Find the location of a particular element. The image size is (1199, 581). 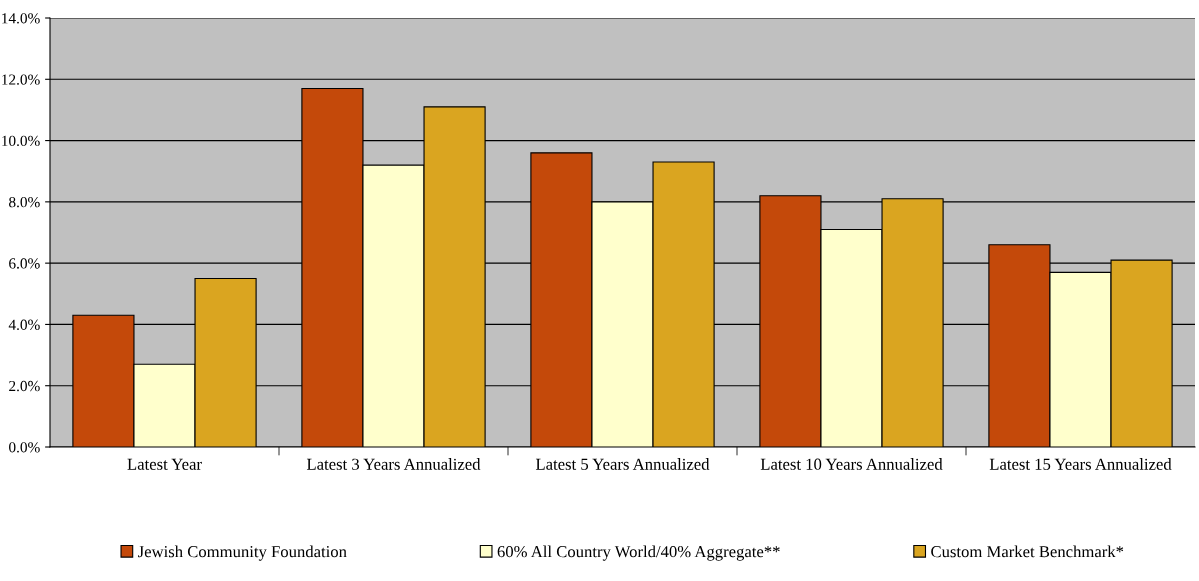

y-tick-label: 0.0% is located at coordinates (24, 447).